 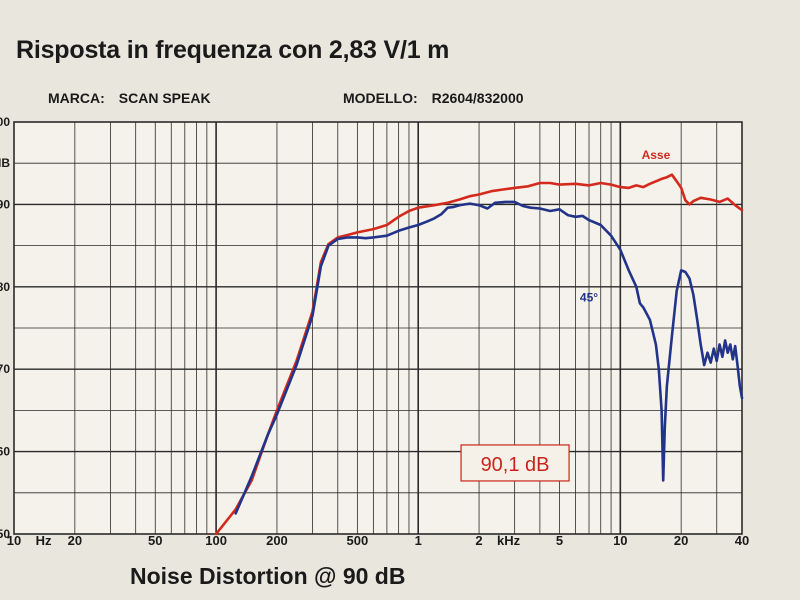 I want to click on level-annotation-box, so click(x=515, y=463).